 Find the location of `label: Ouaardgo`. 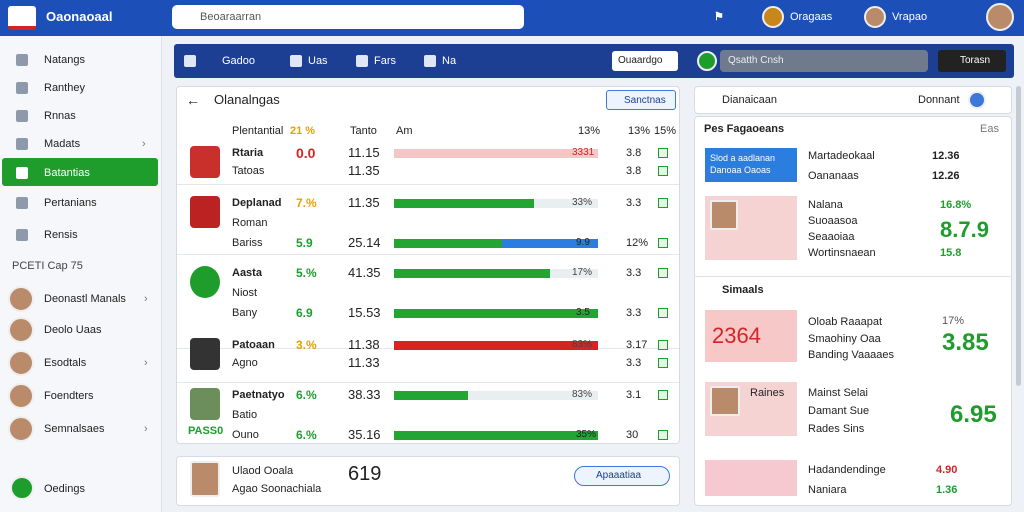

label: Ouaardgo is located at coordinates (640, 60).